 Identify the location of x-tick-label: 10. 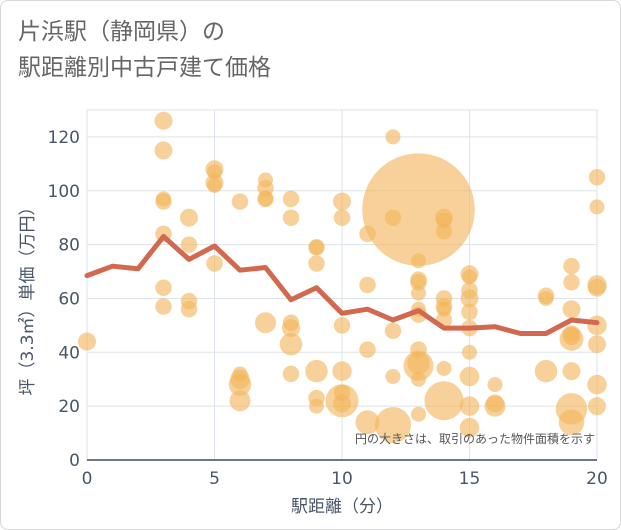
(342, 479).